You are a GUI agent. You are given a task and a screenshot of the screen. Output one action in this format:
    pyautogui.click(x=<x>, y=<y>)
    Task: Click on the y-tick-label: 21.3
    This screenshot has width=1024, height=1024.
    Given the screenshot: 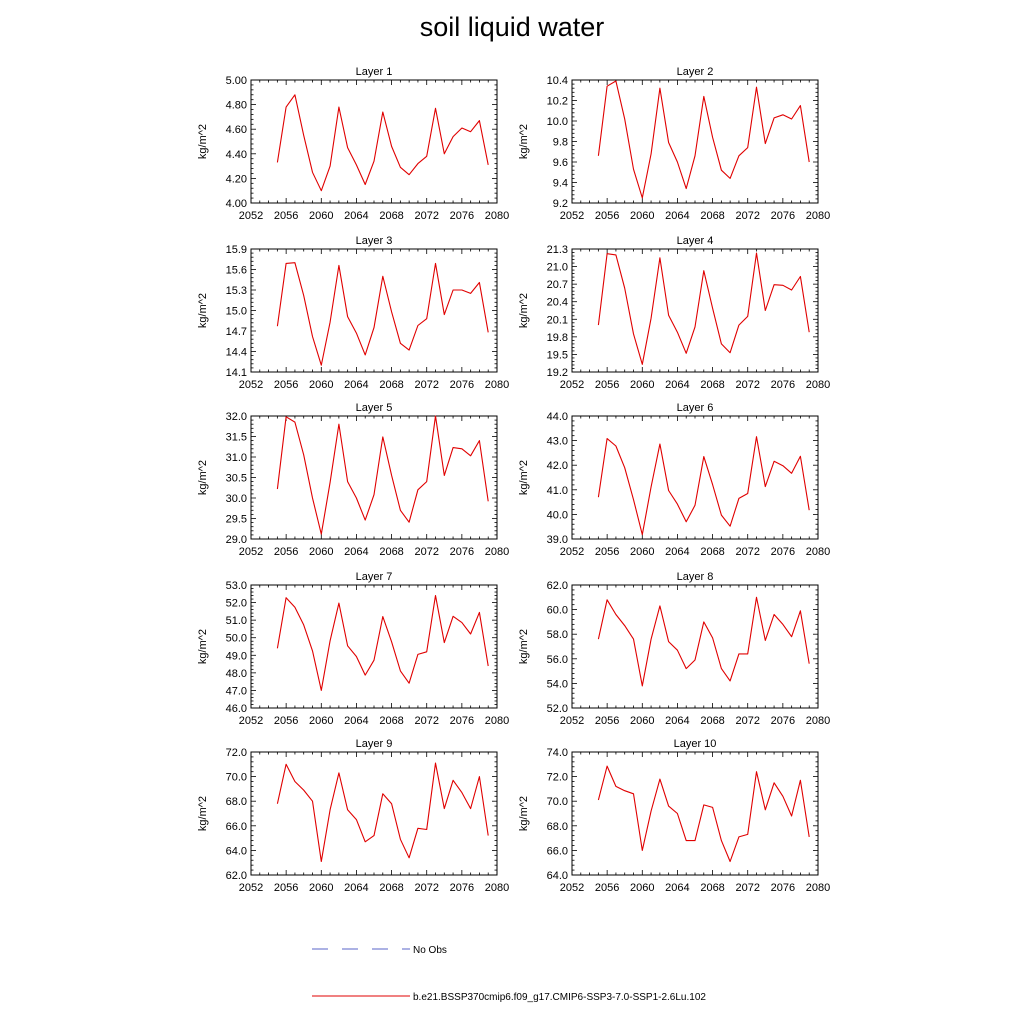 What is the action you would take?
    pyautogui.click(x=557, y=250)
    